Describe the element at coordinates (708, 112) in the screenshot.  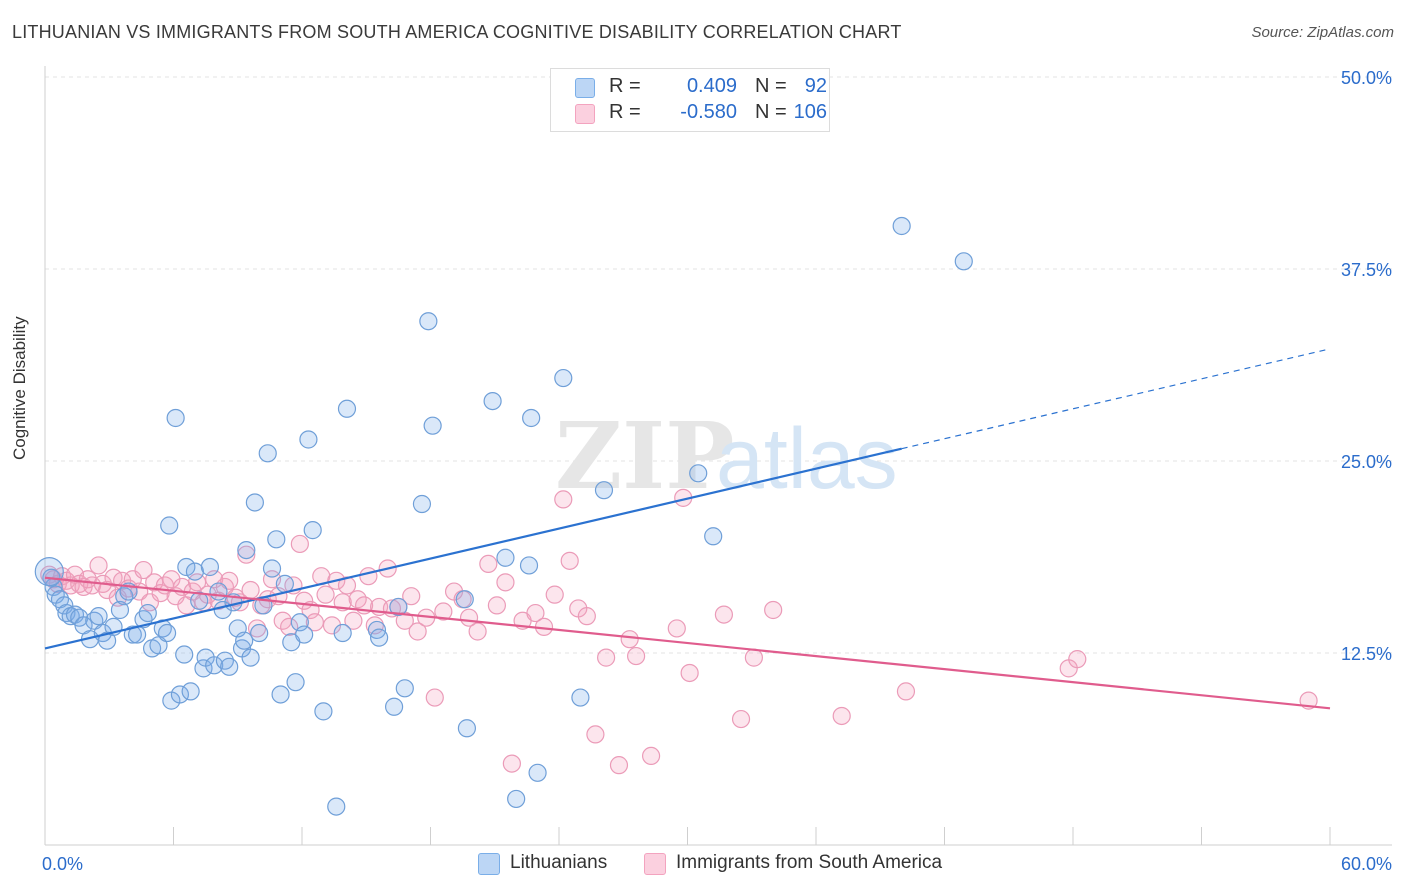
I see `legend-r-value: -0.580` at that location.